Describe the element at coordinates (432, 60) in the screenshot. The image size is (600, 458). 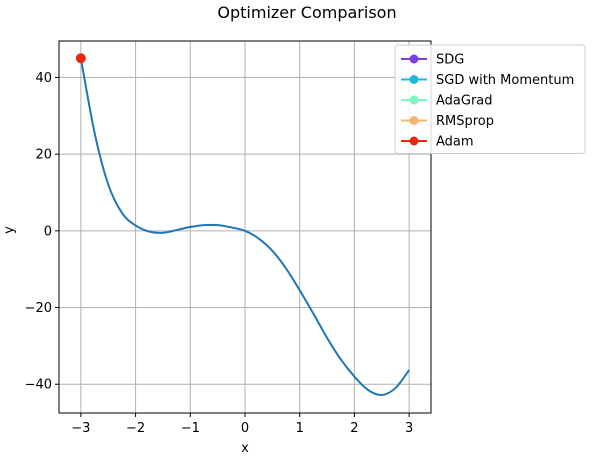
I see `legend-item-sdg: SDG` at that location.